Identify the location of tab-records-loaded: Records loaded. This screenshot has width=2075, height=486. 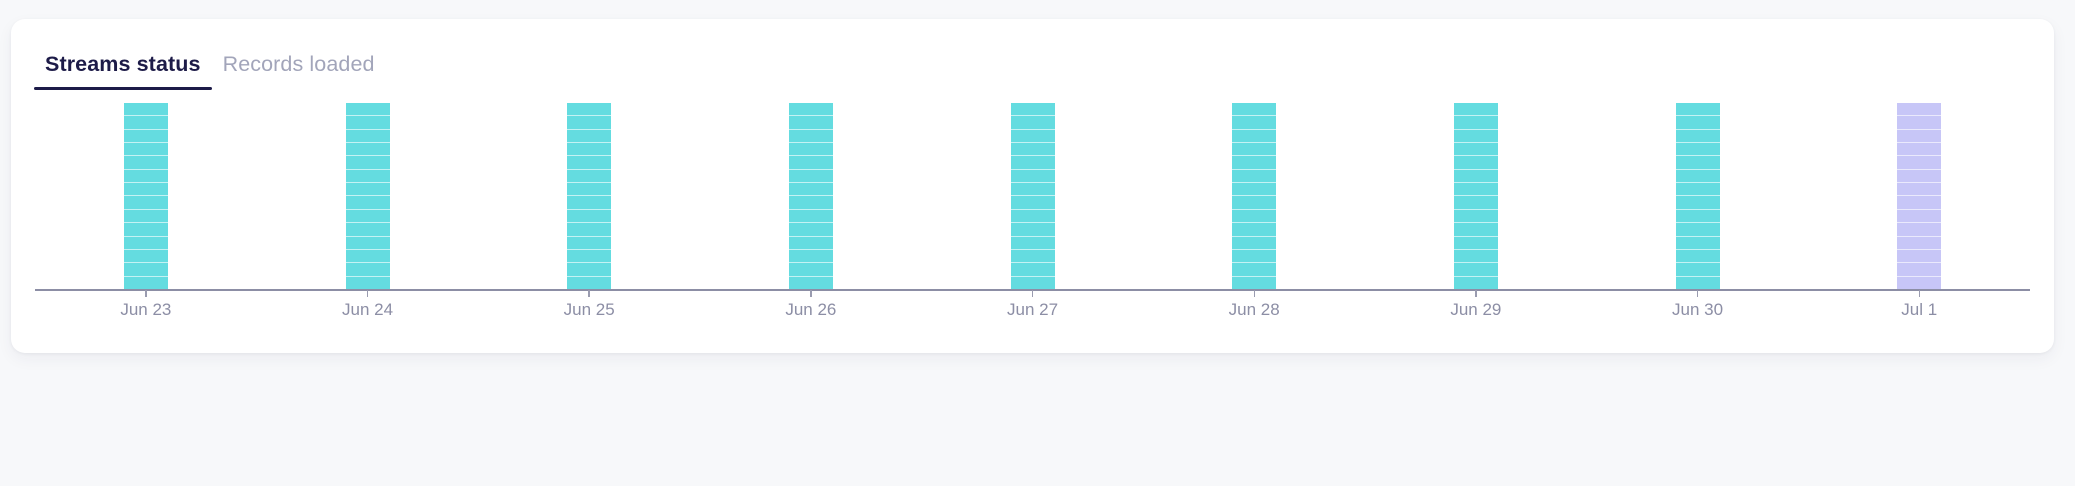
(299, 70).